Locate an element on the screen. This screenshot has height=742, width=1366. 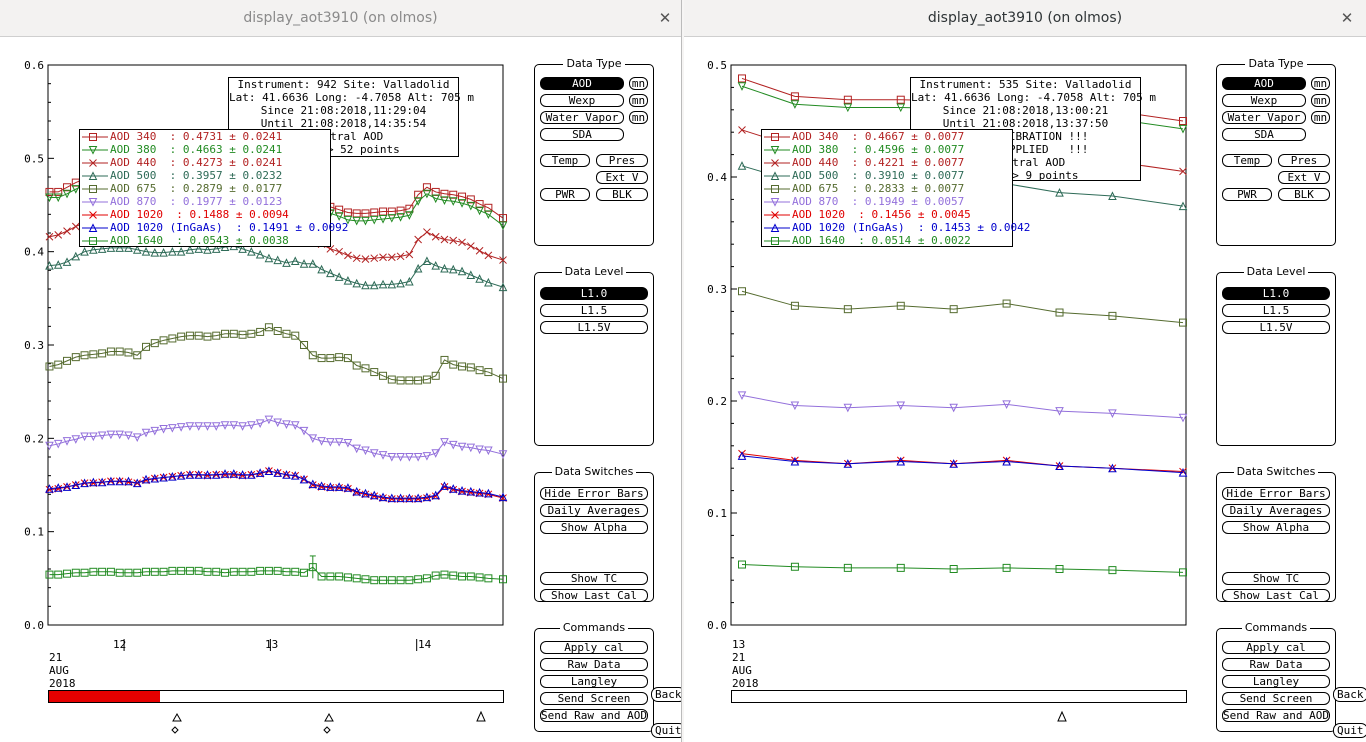
legend-label: AOD 1020 (InGaAs) : 0.1453 ± 0.0042 is located at coordinates (911, 227).